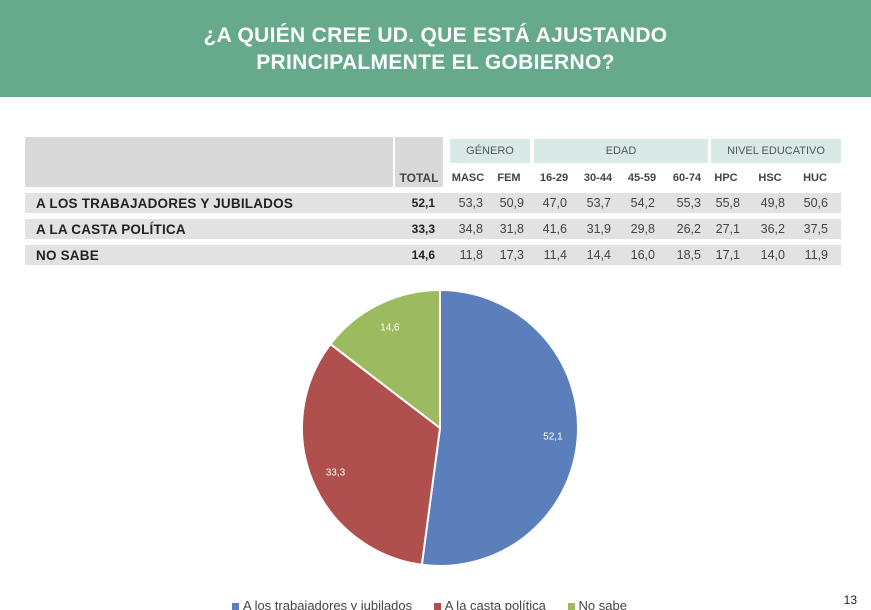 This screenshot has width=871, height=610. I want to click on legend-item: No sabe, so click(597, 604).